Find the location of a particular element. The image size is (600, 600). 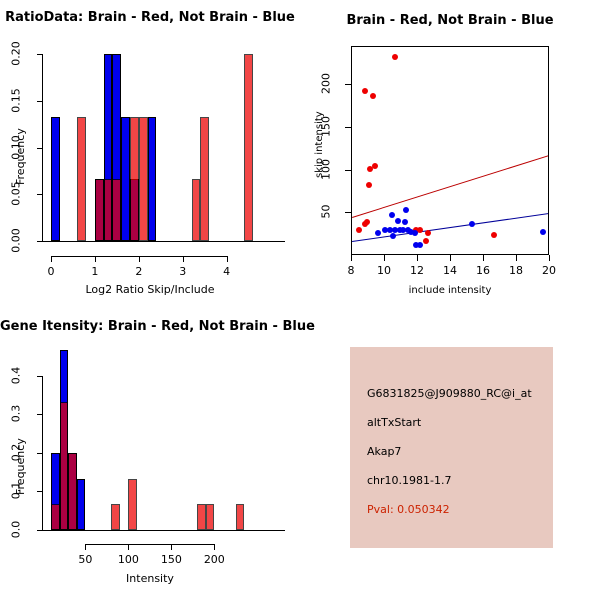

x-tick-label: 8 is located at coordinates (351, 270).